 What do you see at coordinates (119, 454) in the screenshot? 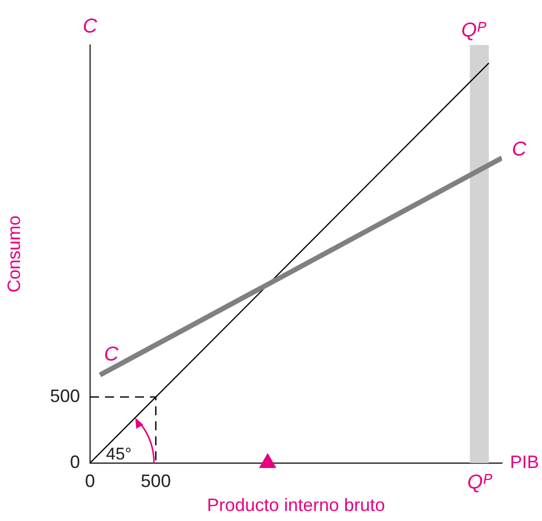
I see `annotation: 45°` at bounding box center [119, 454].